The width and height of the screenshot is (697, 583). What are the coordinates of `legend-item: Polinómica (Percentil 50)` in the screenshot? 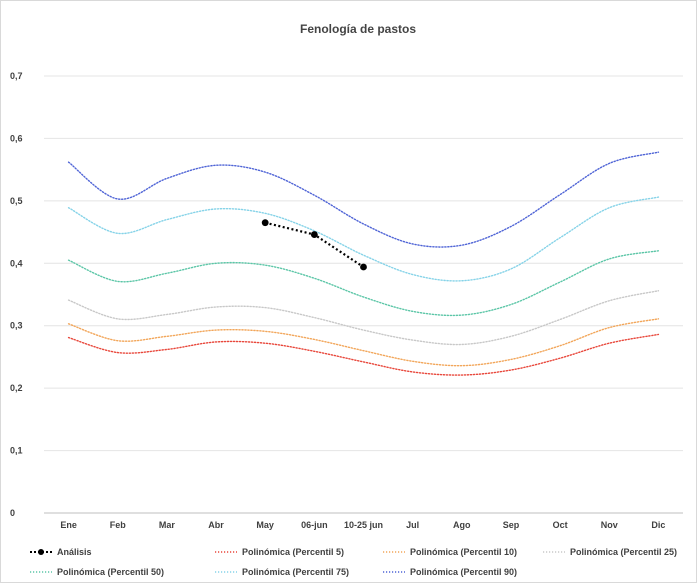 It's located at (97, 572).